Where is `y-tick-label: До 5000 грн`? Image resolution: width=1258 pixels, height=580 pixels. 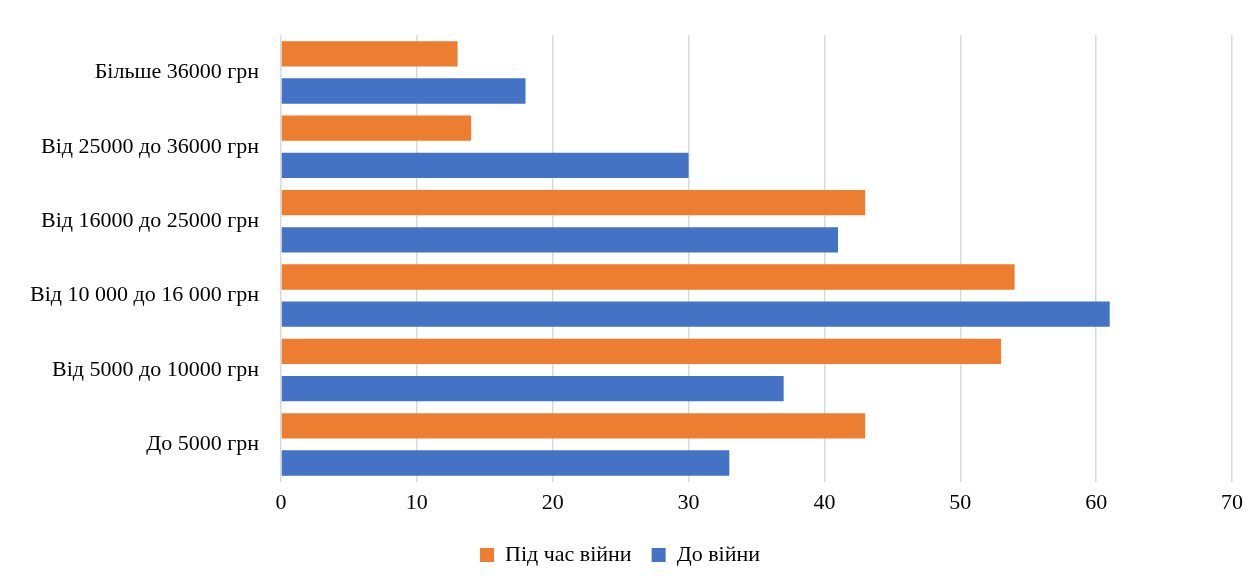 y-tick-label: До 5000 грн is located at coordinates (203, 443).